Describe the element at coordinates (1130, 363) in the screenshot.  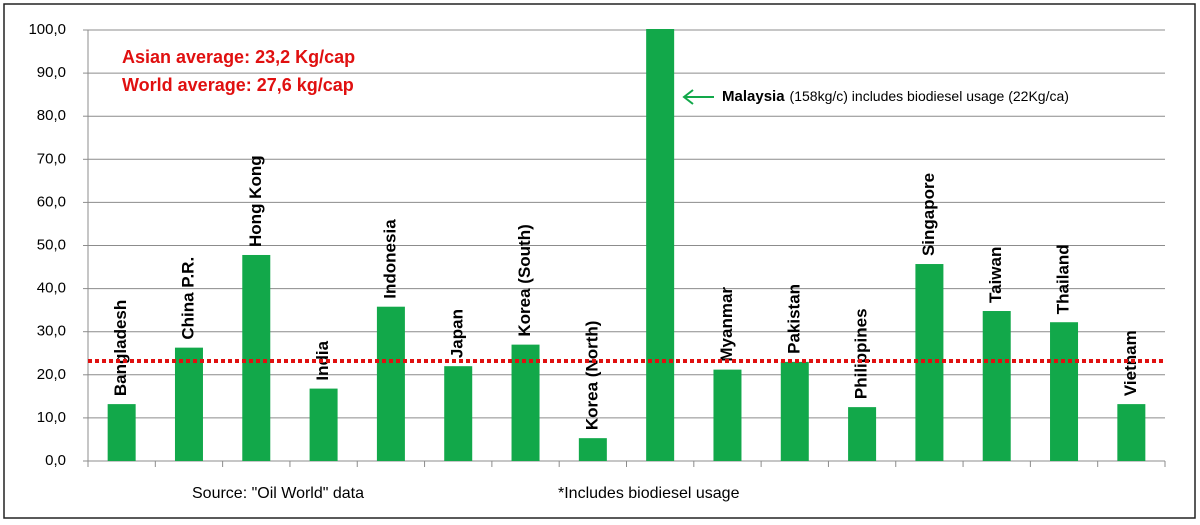
I see `category-label: Vietnam` at that location.